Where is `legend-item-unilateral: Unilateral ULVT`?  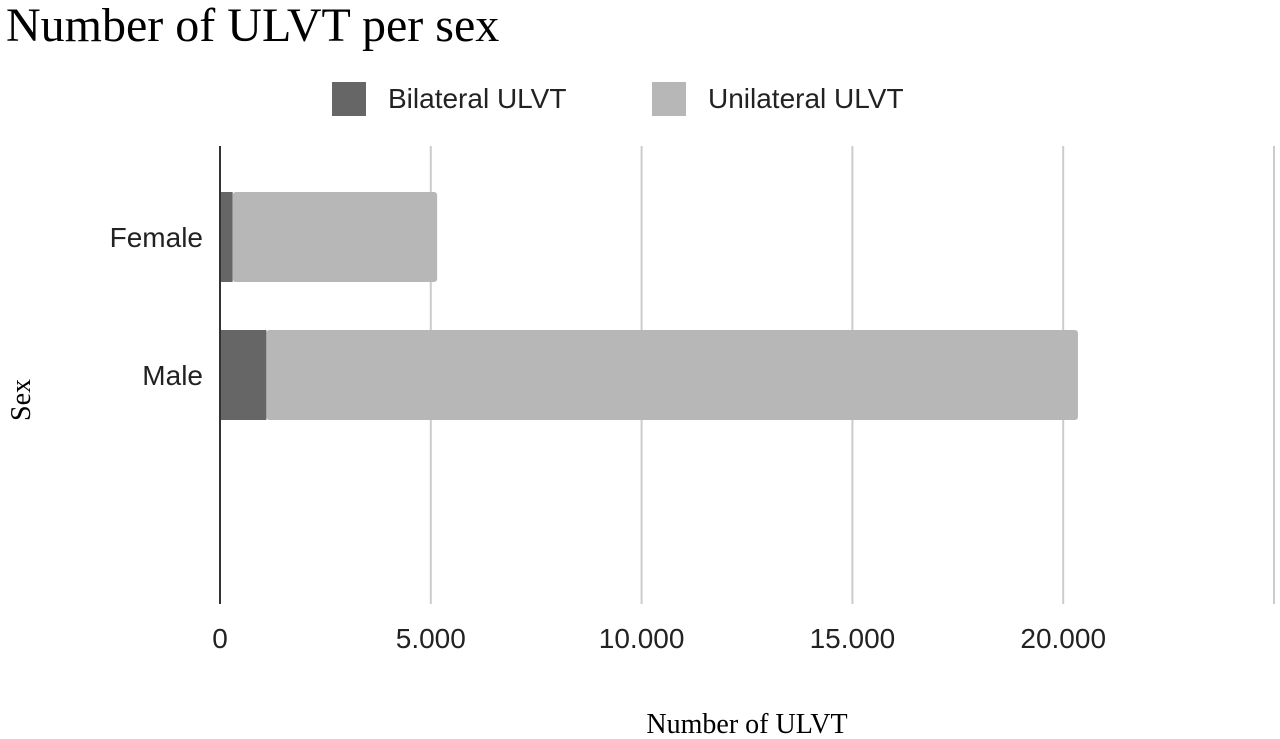 legend-item-unilateral: Unilateral ULVT is located at coordinates (778, 99).